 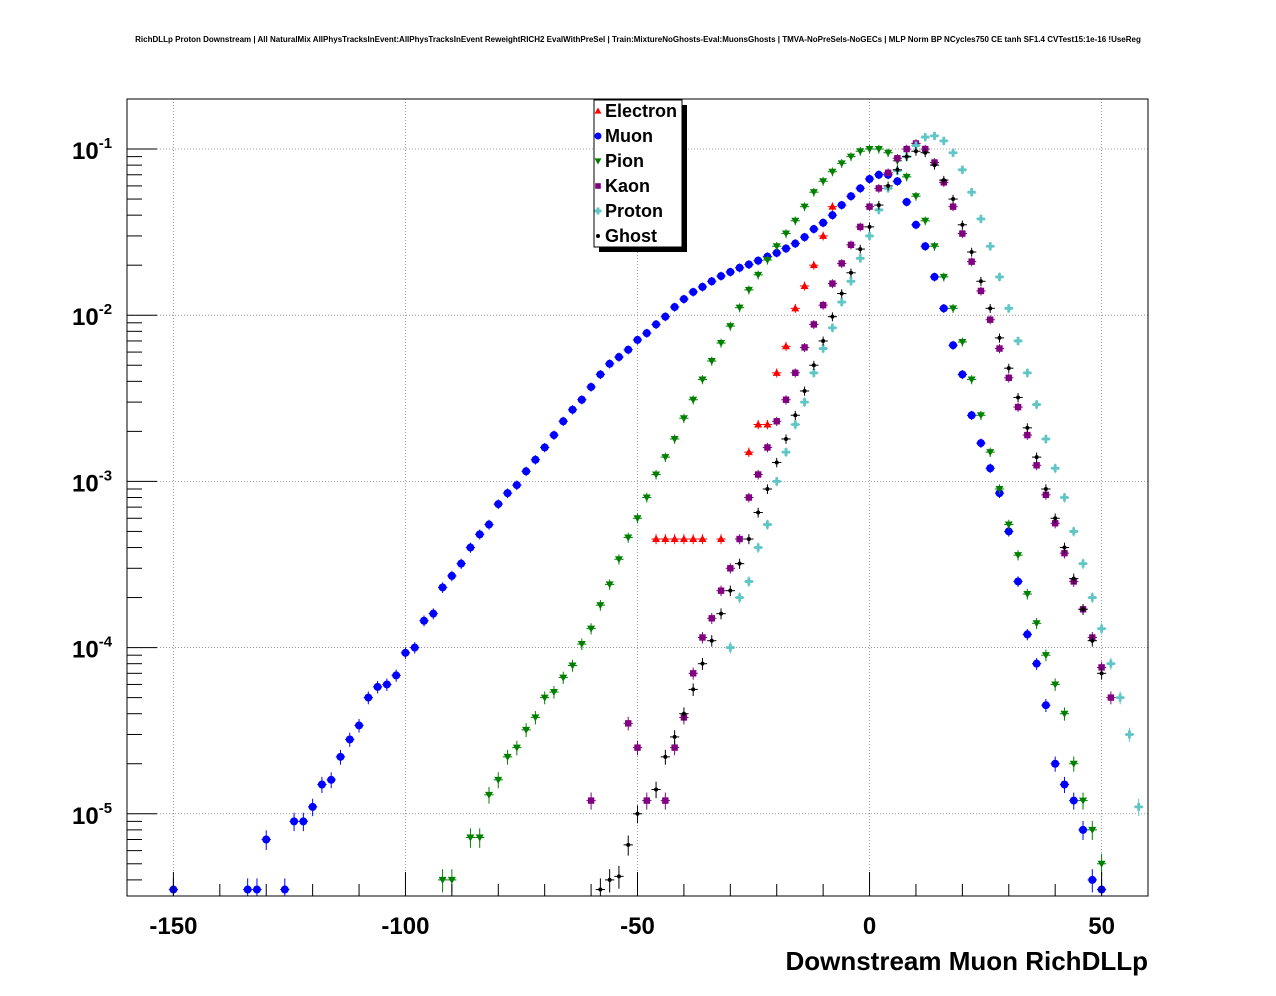 I want to click on x-axis-title: Downstream Muon RichDLLp, so click(x=966, y=961).